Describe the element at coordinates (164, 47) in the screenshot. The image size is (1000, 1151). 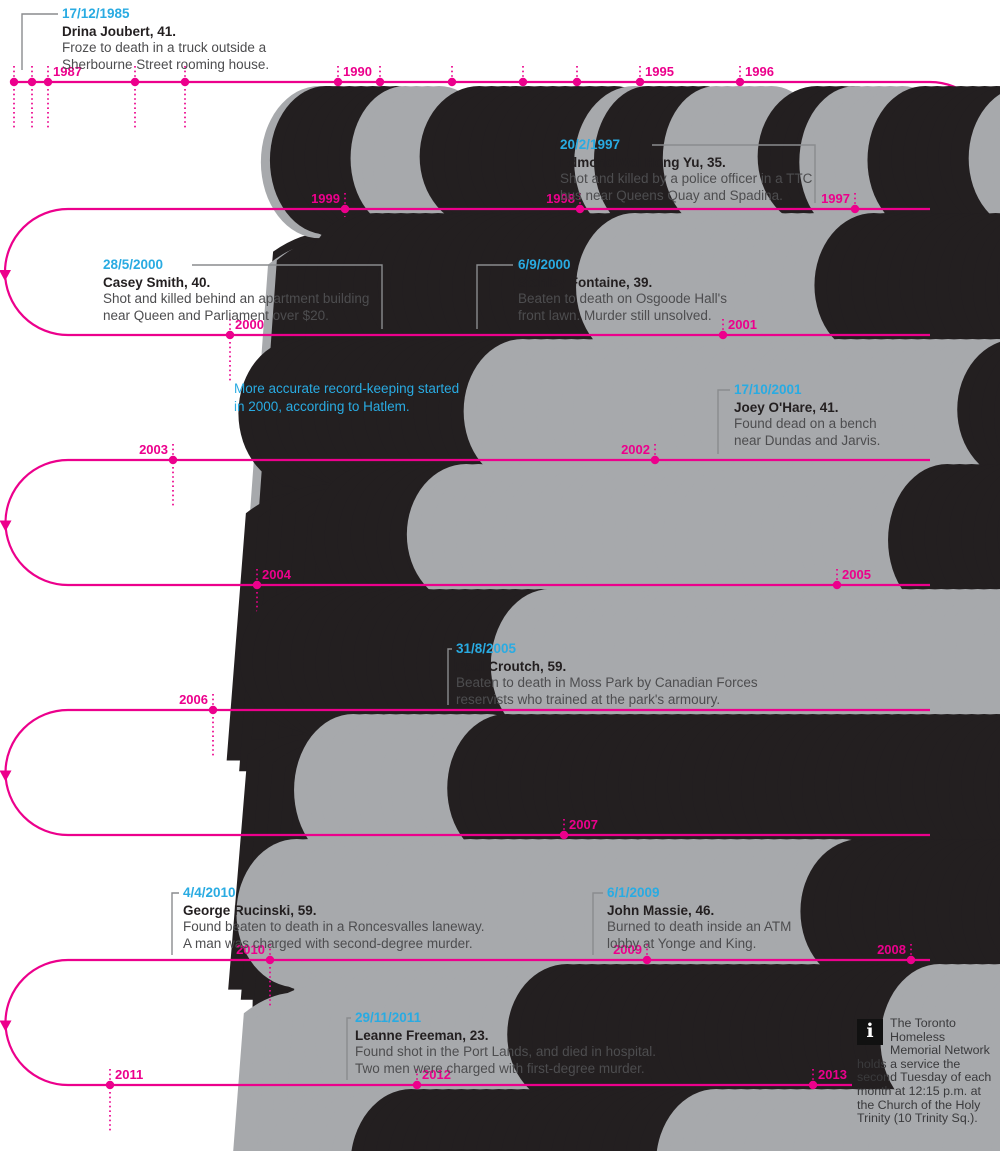
I see `callout-description-line: Froze to death in a truck outside a` at that location.